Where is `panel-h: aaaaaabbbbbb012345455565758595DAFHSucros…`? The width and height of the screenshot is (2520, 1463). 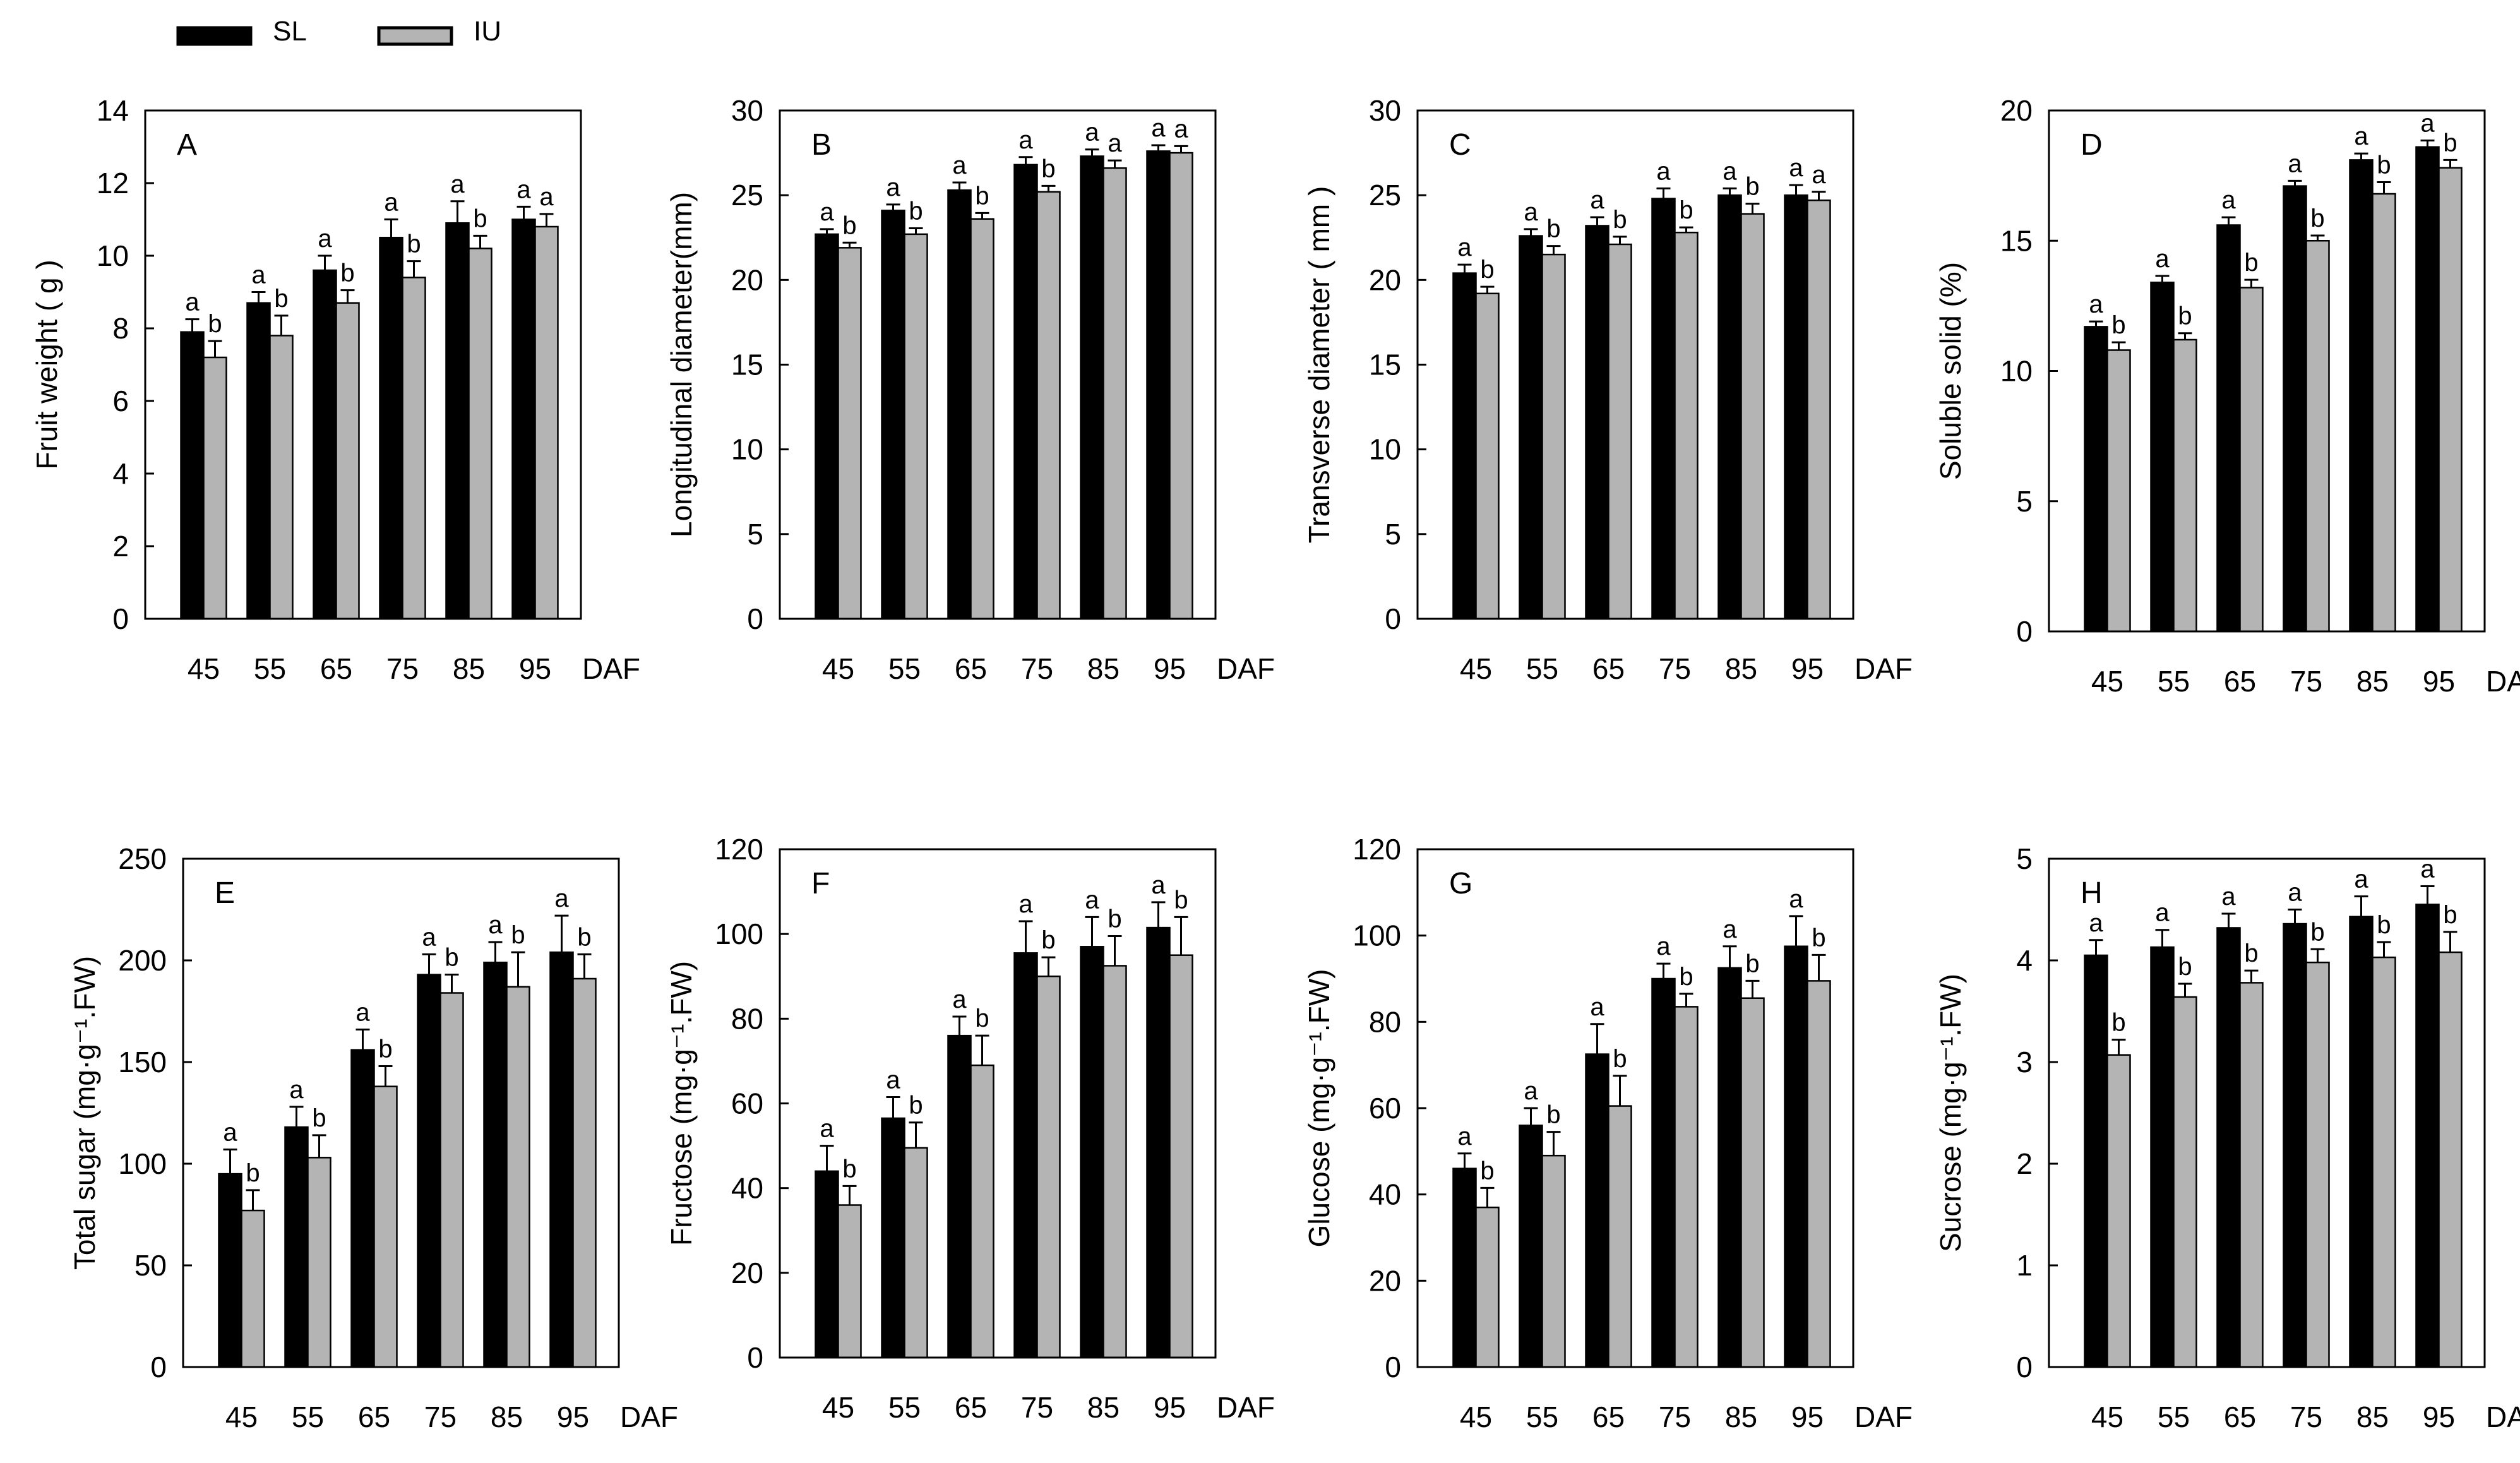 panel-h: aaaaaabbbbbb012345455565758595DAFHSucros… is located at coordinates (2227, 1137).